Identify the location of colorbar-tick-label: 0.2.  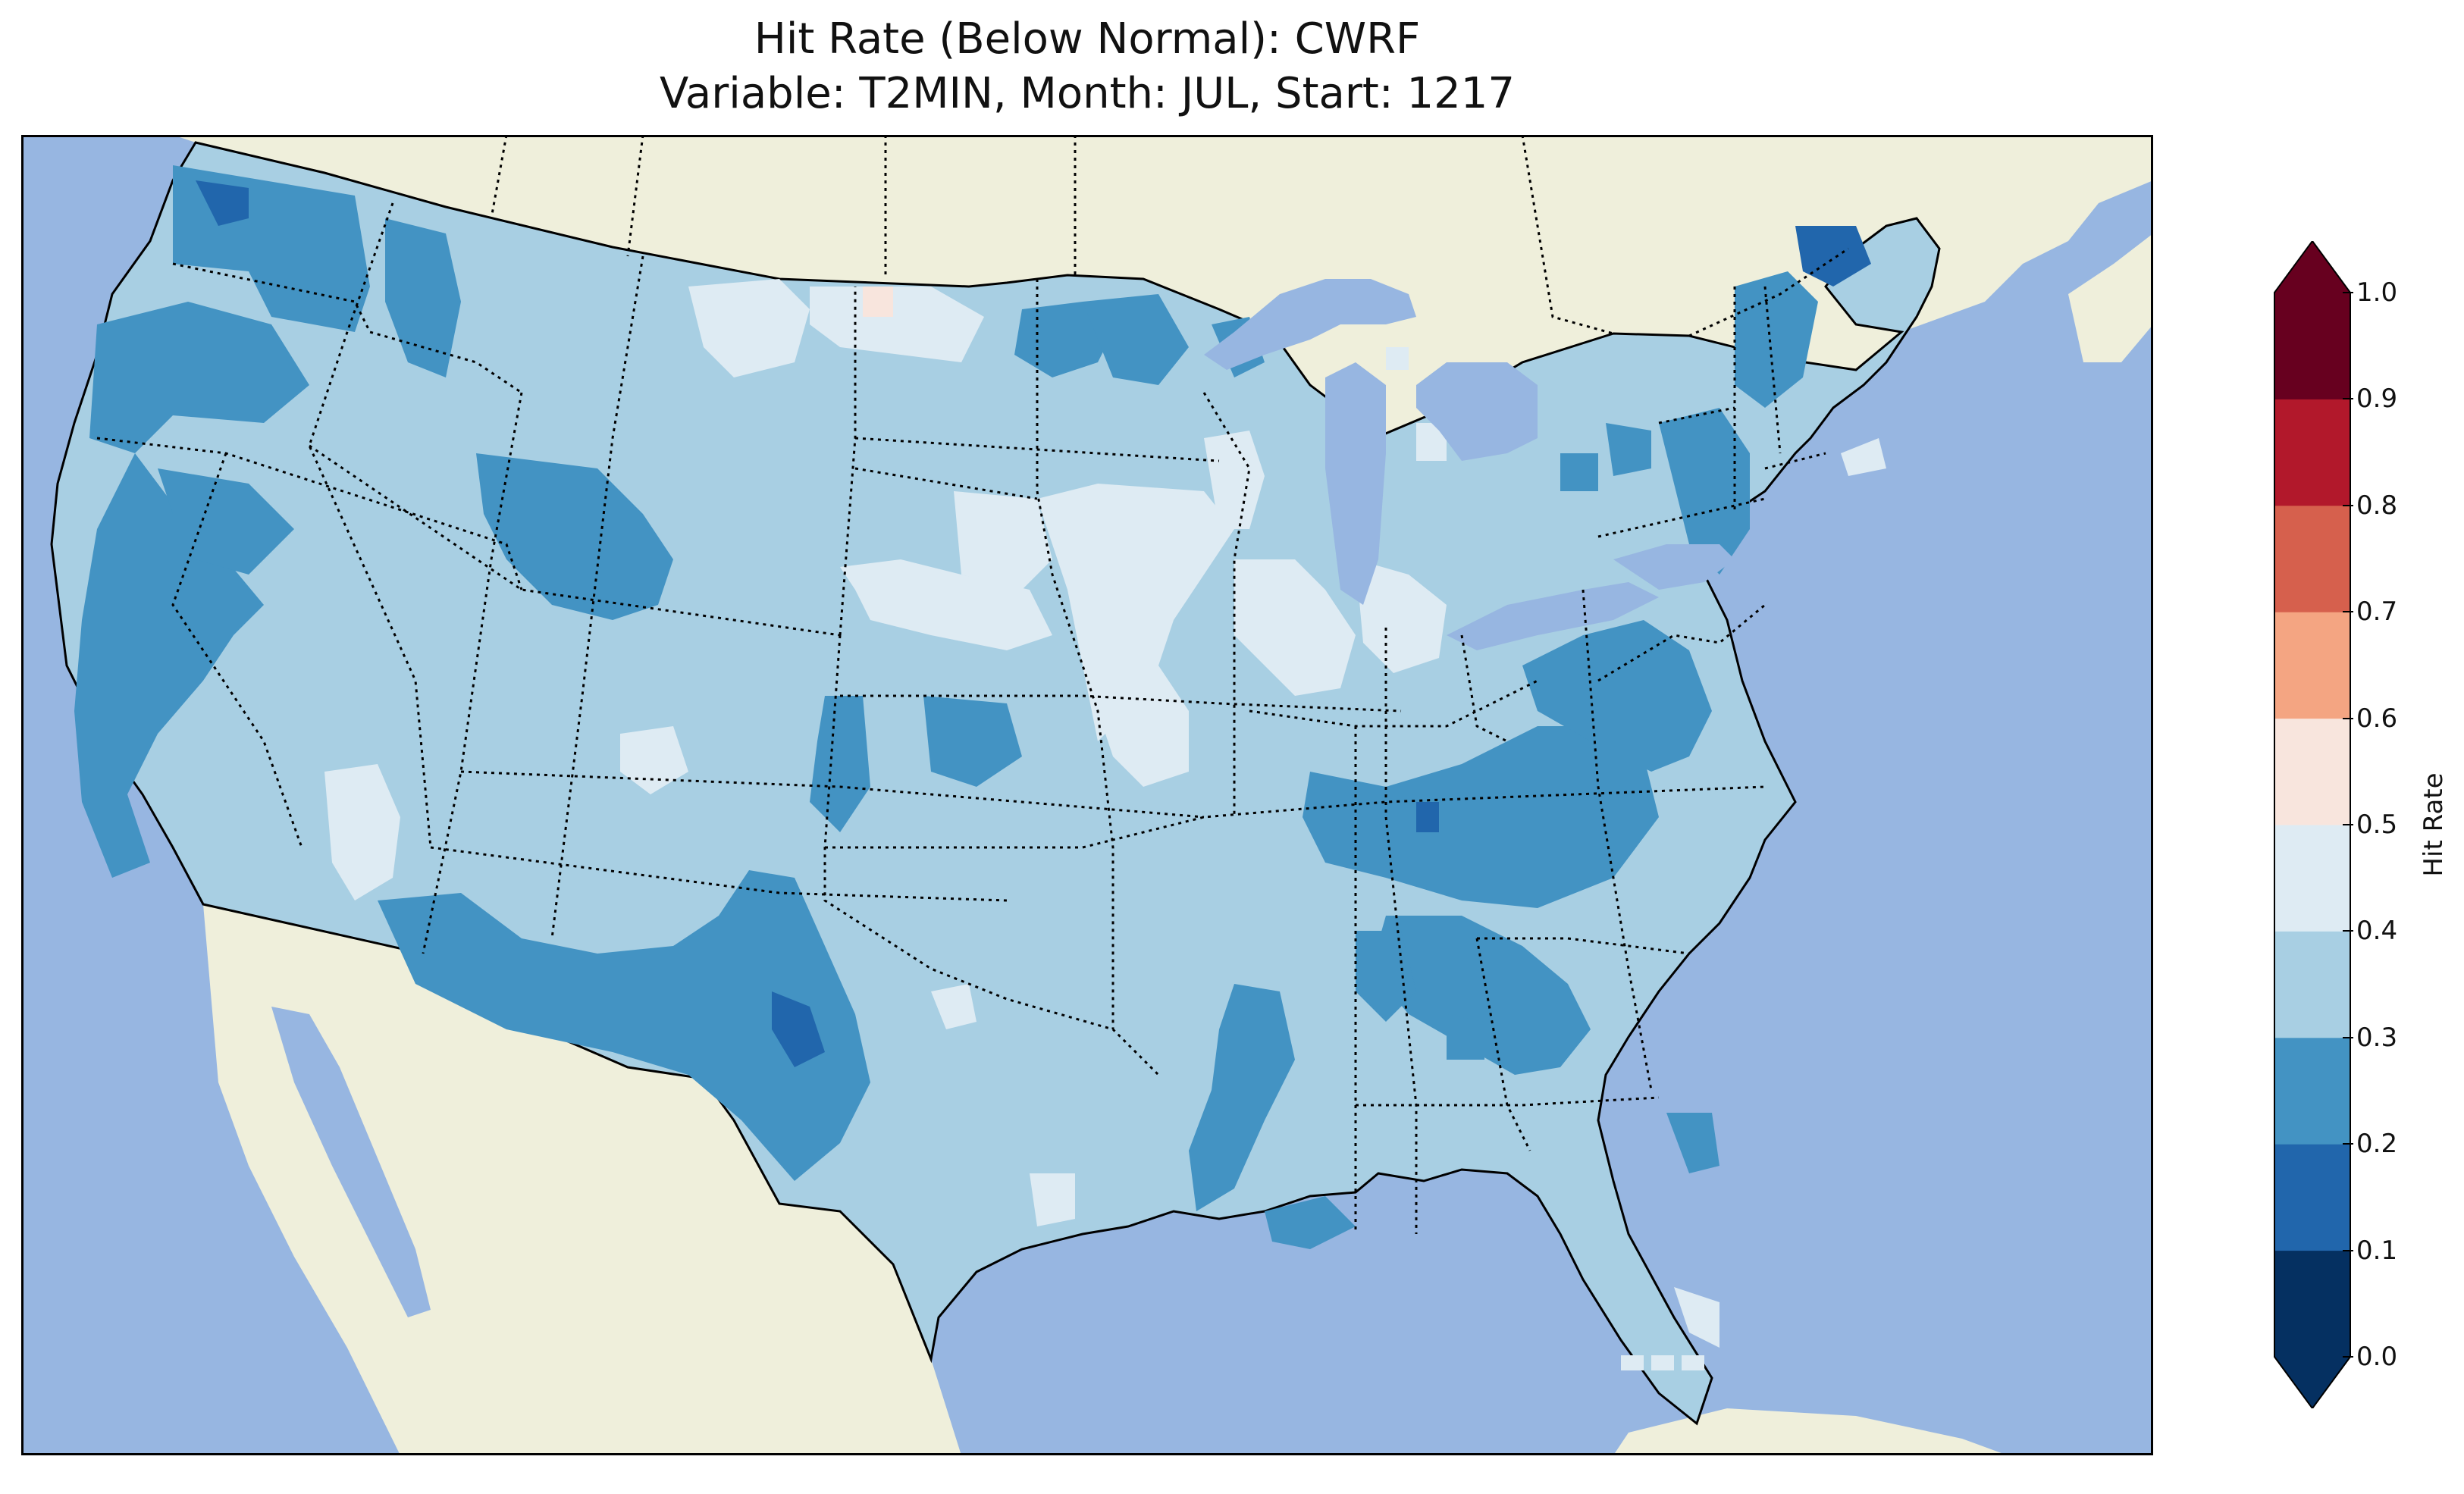
(2377, 1144).